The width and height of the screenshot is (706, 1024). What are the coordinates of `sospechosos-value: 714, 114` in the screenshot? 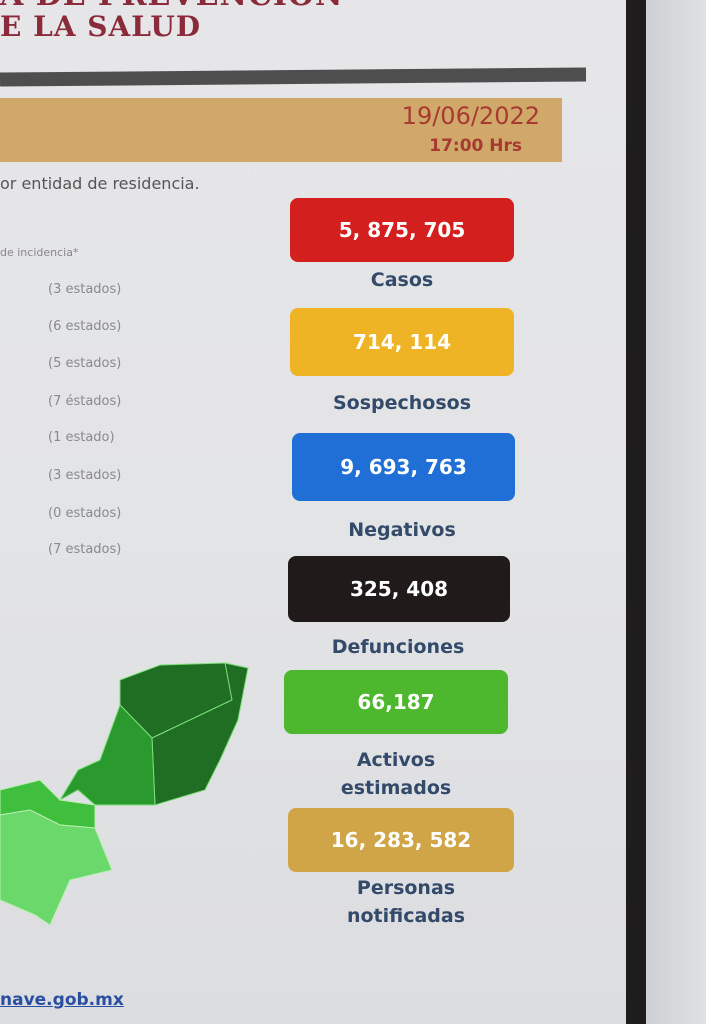 It's located at (402, 342).